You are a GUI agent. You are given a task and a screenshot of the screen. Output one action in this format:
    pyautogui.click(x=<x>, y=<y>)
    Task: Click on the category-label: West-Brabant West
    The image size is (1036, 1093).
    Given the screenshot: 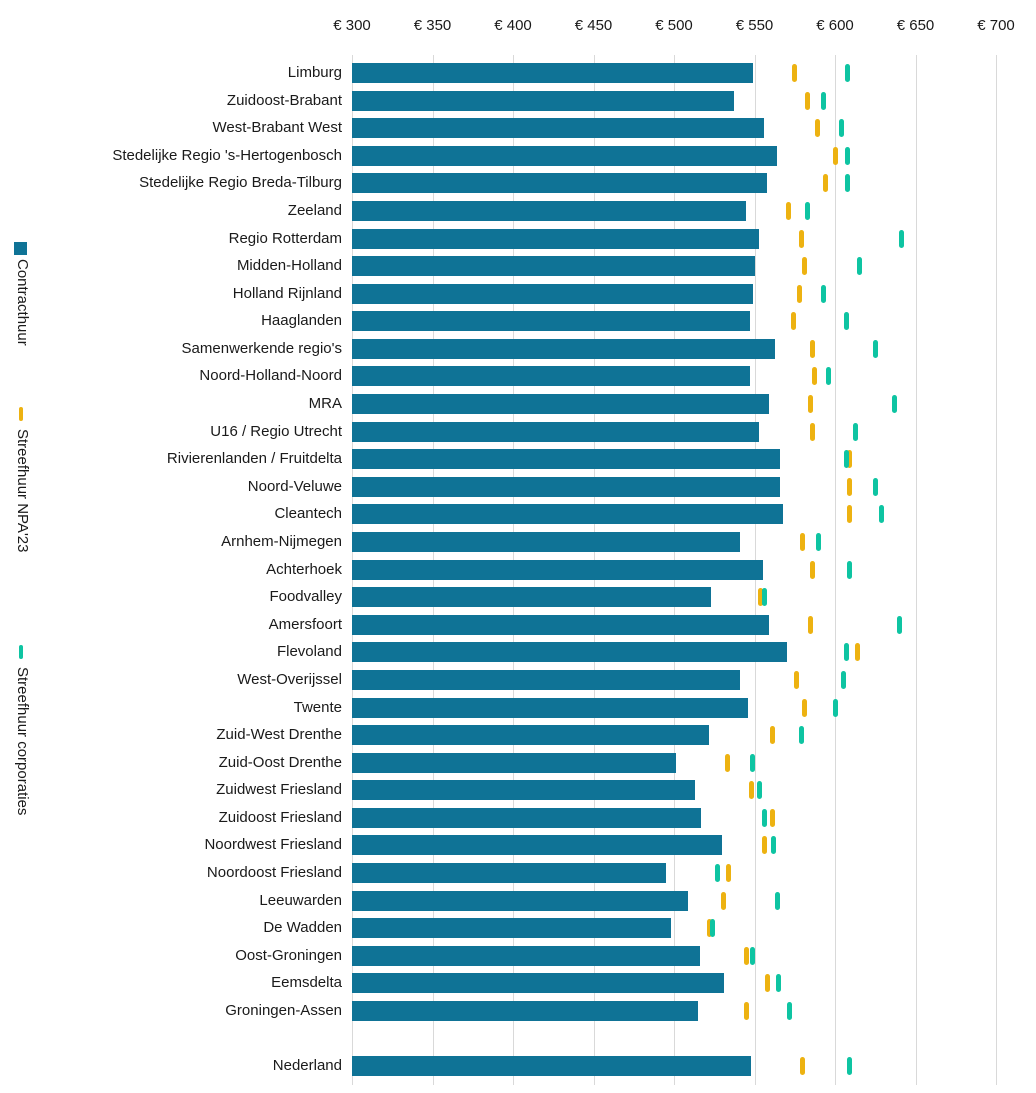 What is the action you would take?
    pyautogui.click(x=277, y=128)
    